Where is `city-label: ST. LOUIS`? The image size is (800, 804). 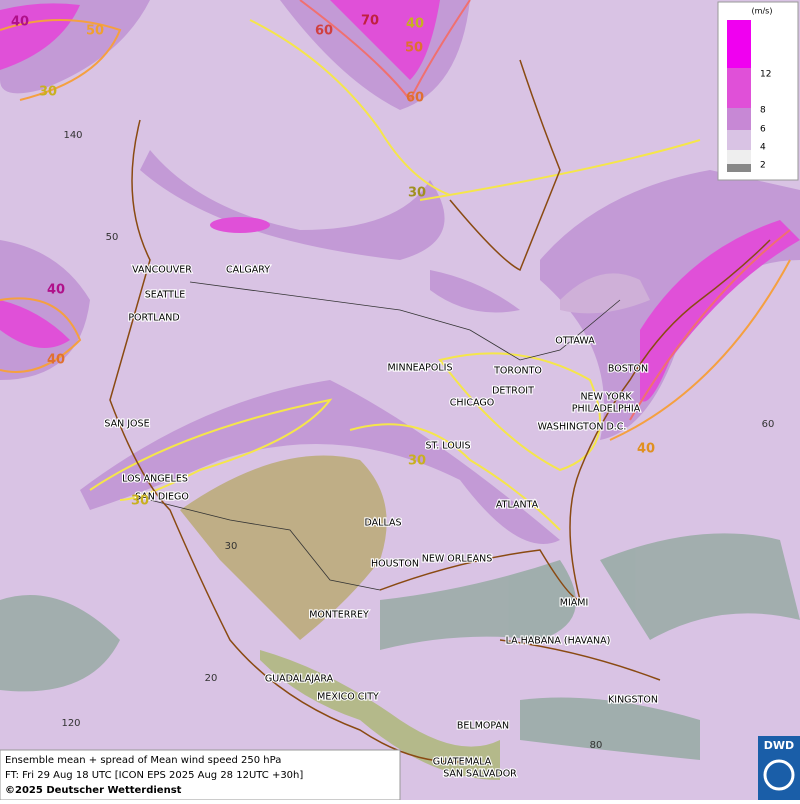 city-label: ST. LOUIS is located at coordinates (448, 446).